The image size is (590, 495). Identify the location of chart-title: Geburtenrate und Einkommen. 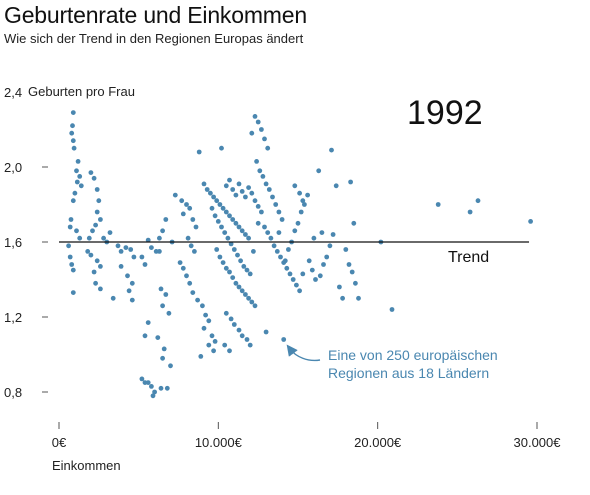
(155, 15).